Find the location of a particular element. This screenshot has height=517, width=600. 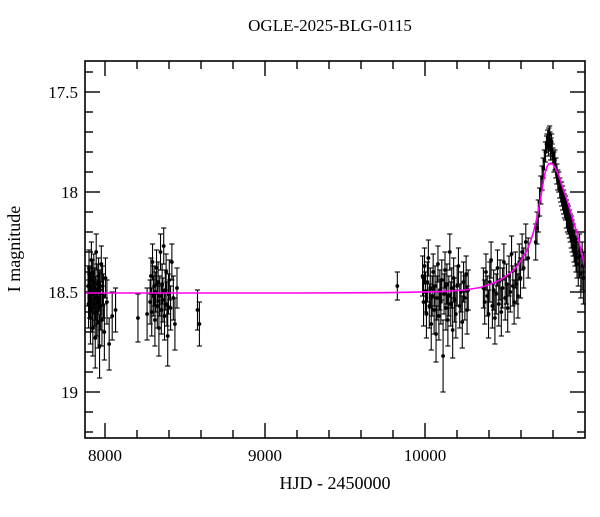

y-tick-label: 18 is located at coordinates (69, 192).